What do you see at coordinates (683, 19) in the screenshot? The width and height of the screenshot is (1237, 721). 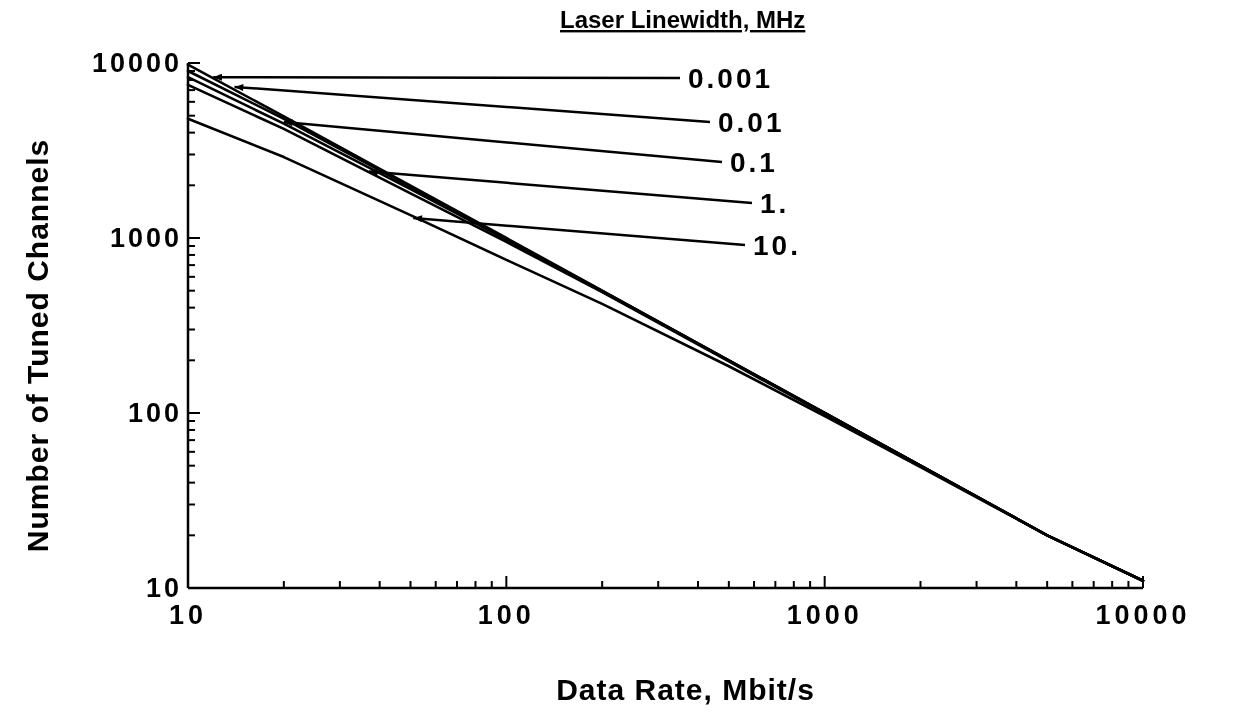 I see `legend-title: Laser Linewidth, MHz` at bounding box center [683, 19].